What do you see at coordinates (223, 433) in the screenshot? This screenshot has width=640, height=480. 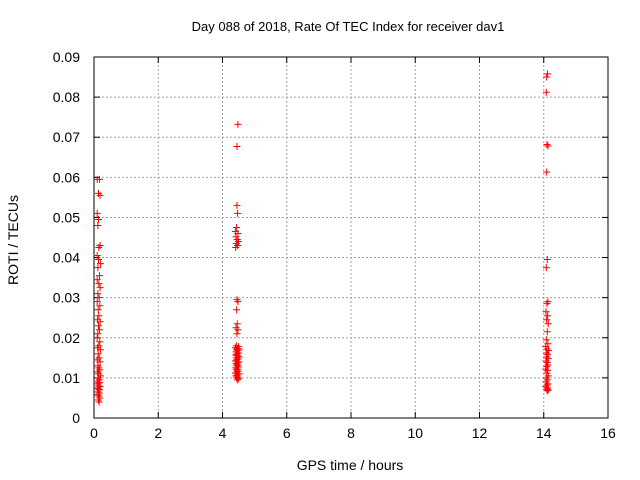 I see `x-tick-label: 4` at bounding box center [223, 433].